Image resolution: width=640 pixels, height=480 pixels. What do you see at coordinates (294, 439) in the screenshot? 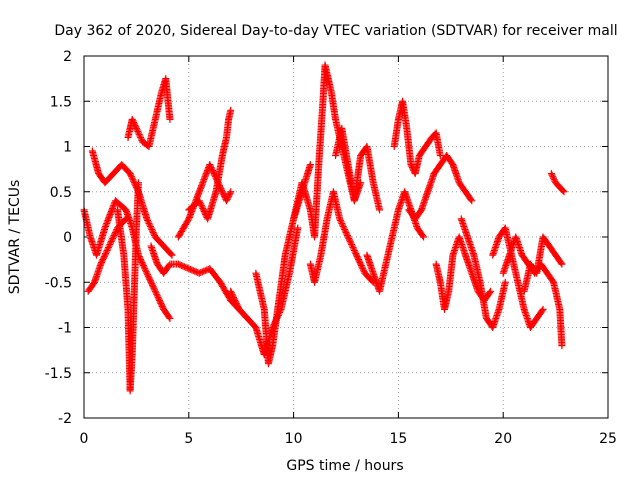
I see `x-tick-label: 10` at bounding box center [294, 439].